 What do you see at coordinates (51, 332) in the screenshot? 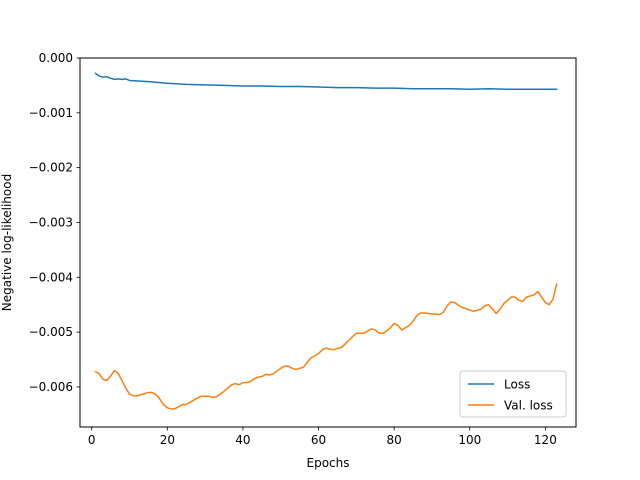
I see `y-tick-label: −0.005` at bounding box center [51, 332].